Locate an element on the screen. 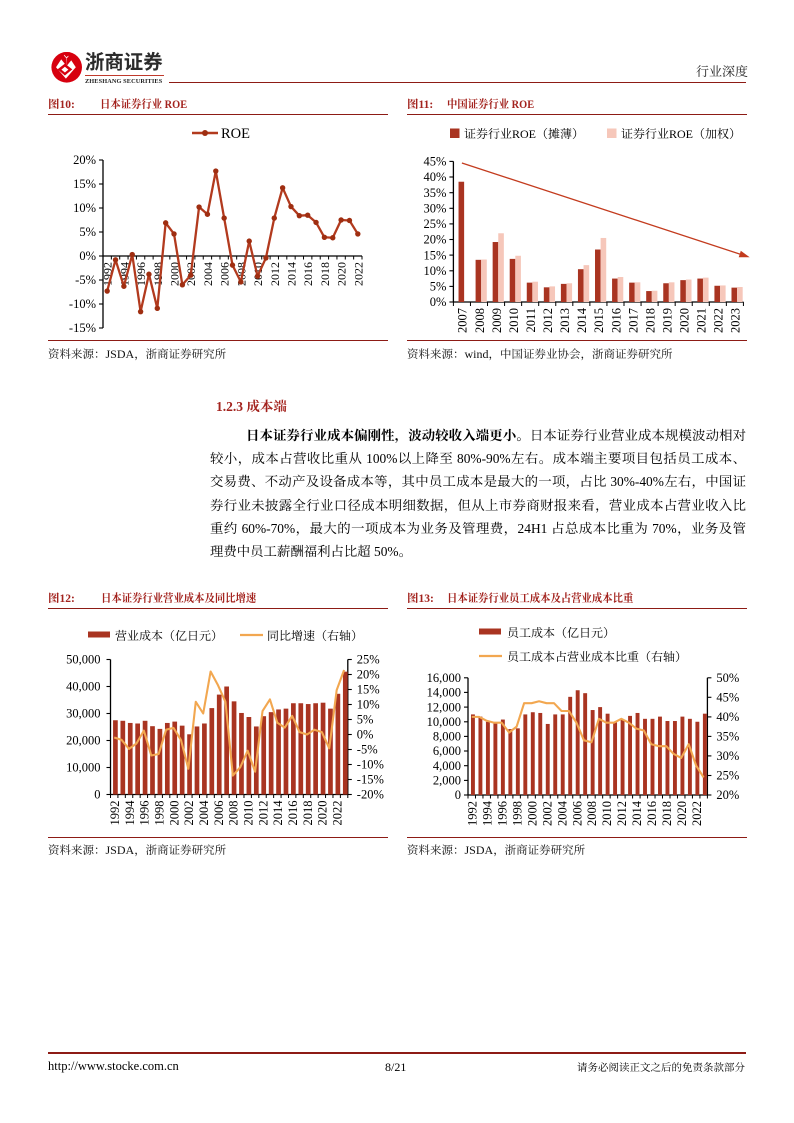  svg-text: 6,000 is located at coordinates (447, 750).